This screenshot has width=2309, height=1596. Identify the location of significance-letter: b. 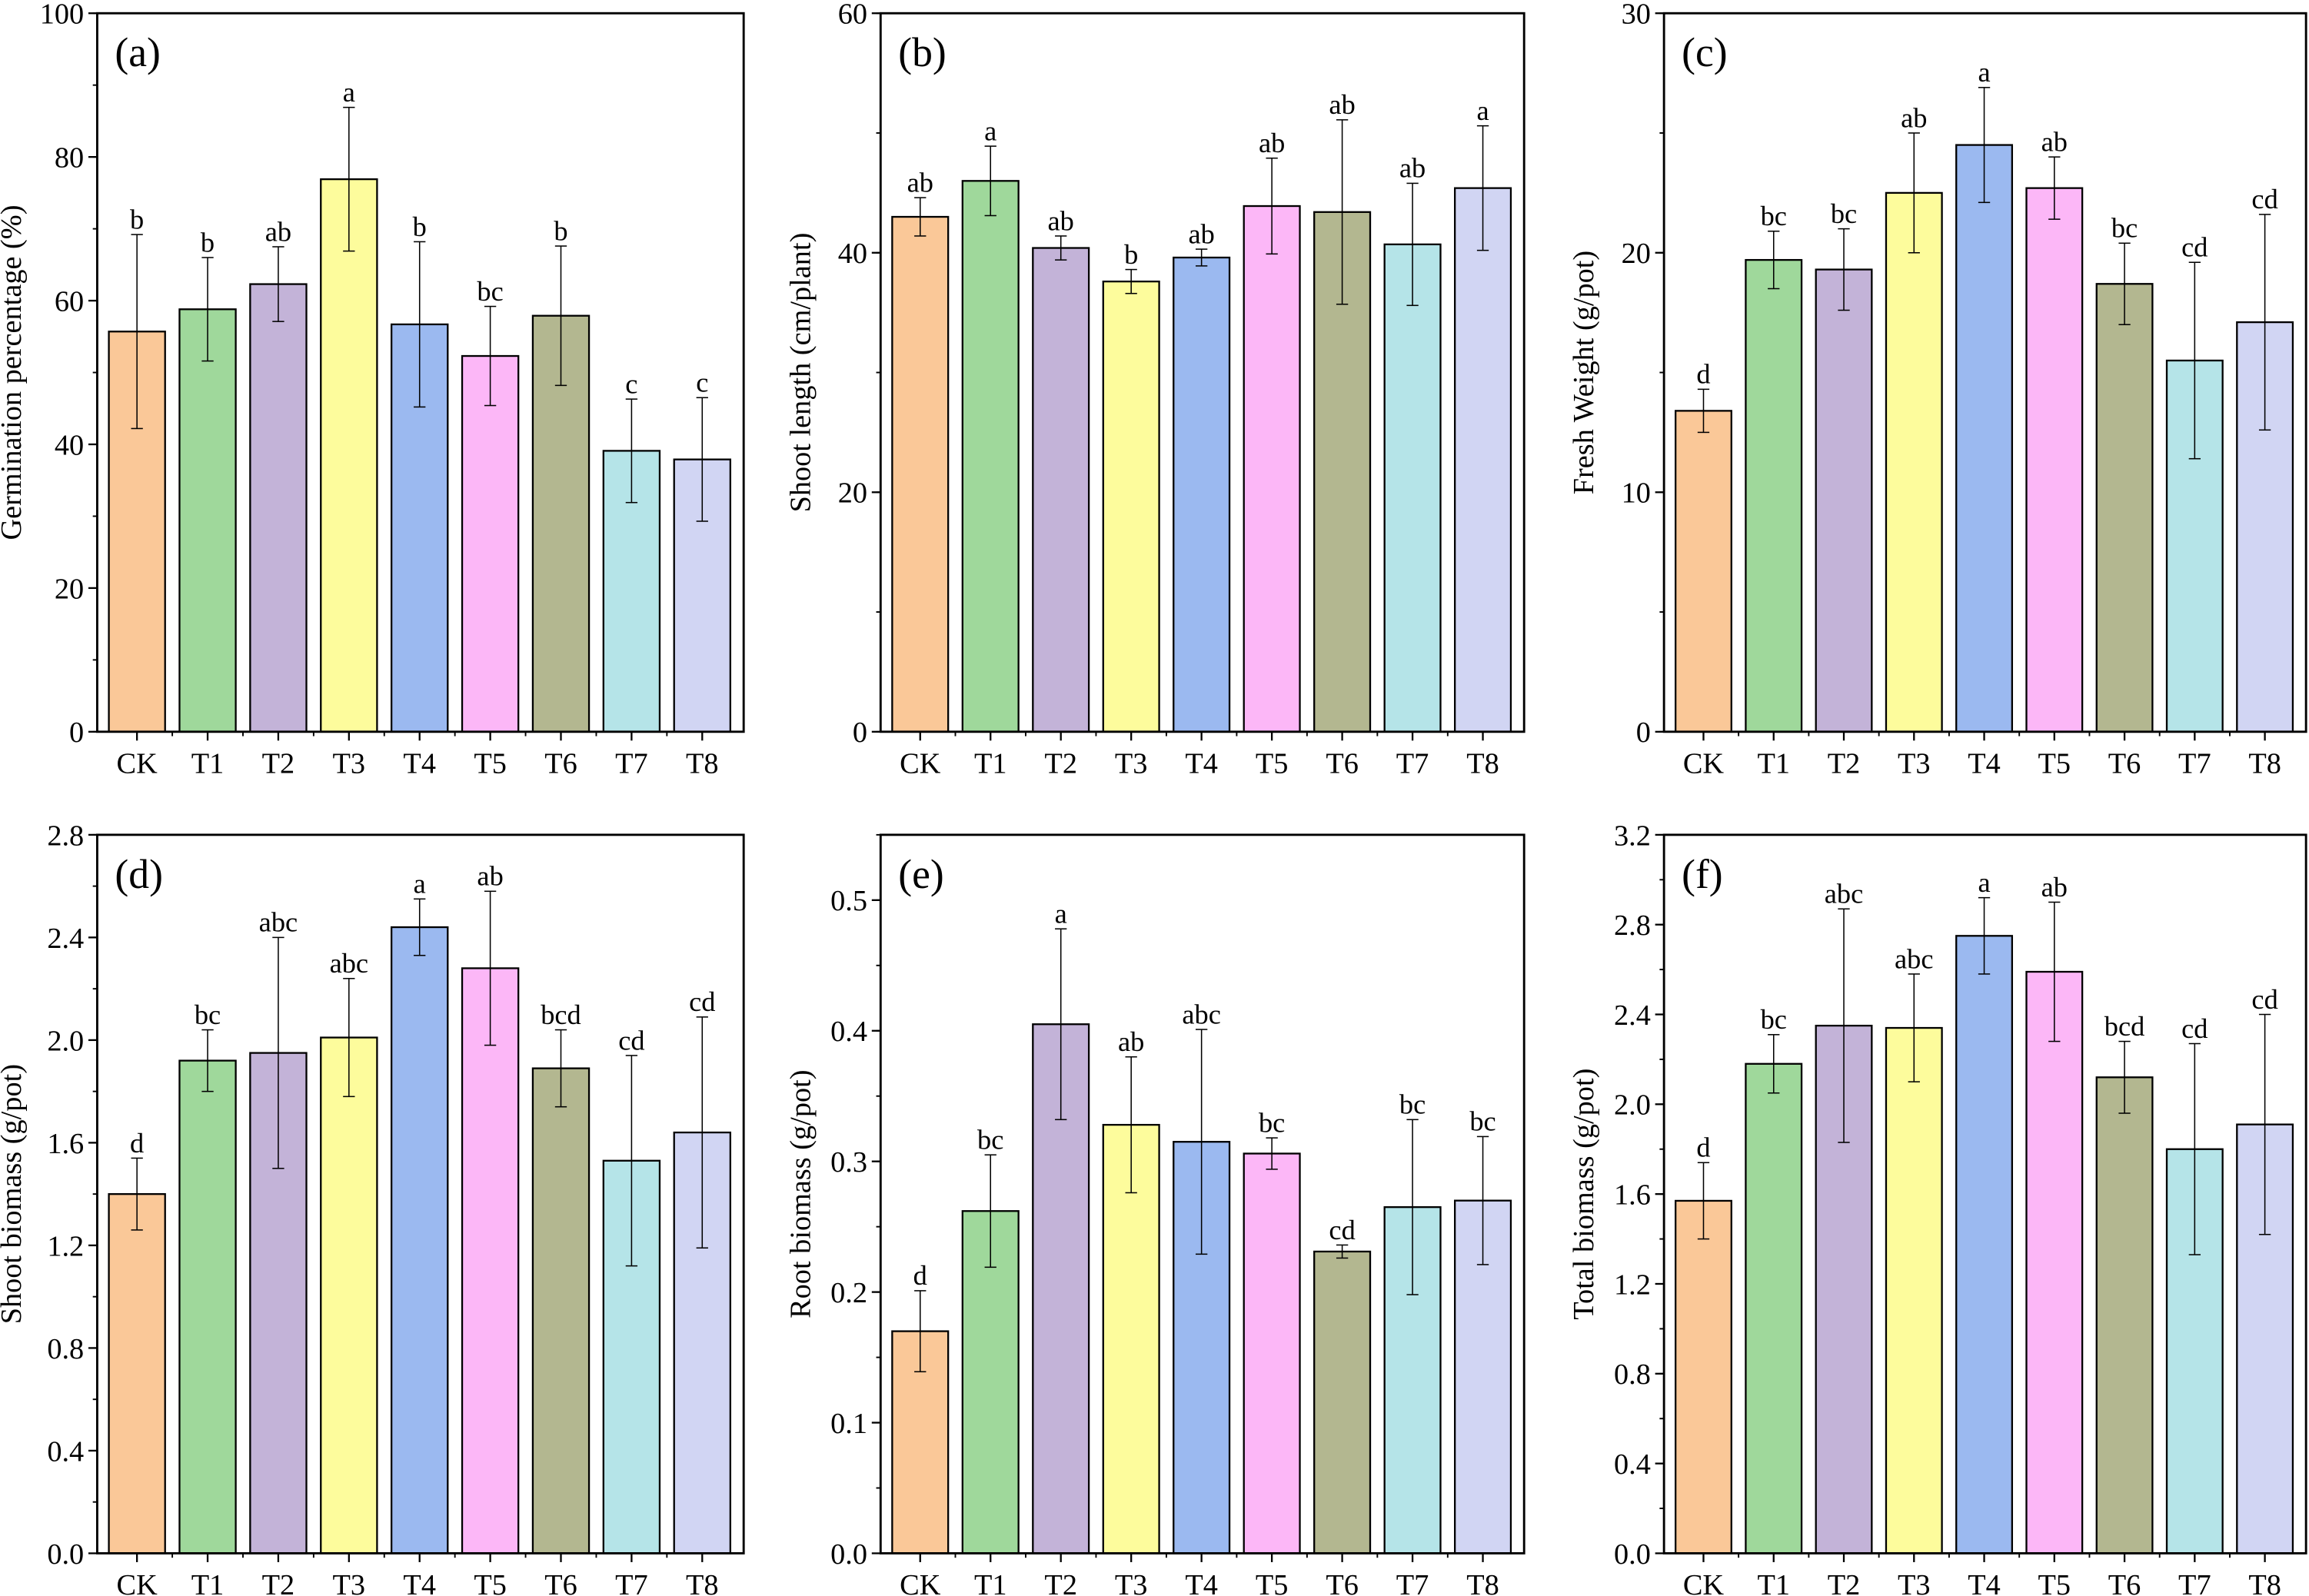
(208, 243).